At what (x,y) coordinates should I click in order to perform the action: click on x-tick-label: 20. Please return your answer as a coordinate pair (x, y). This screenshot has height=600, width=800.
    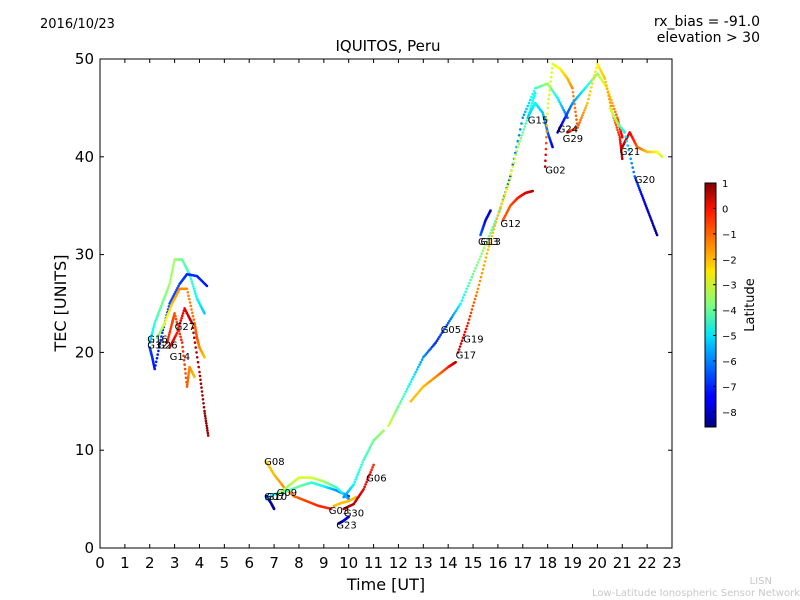
    Looking at the image, I should click on (597, 563).